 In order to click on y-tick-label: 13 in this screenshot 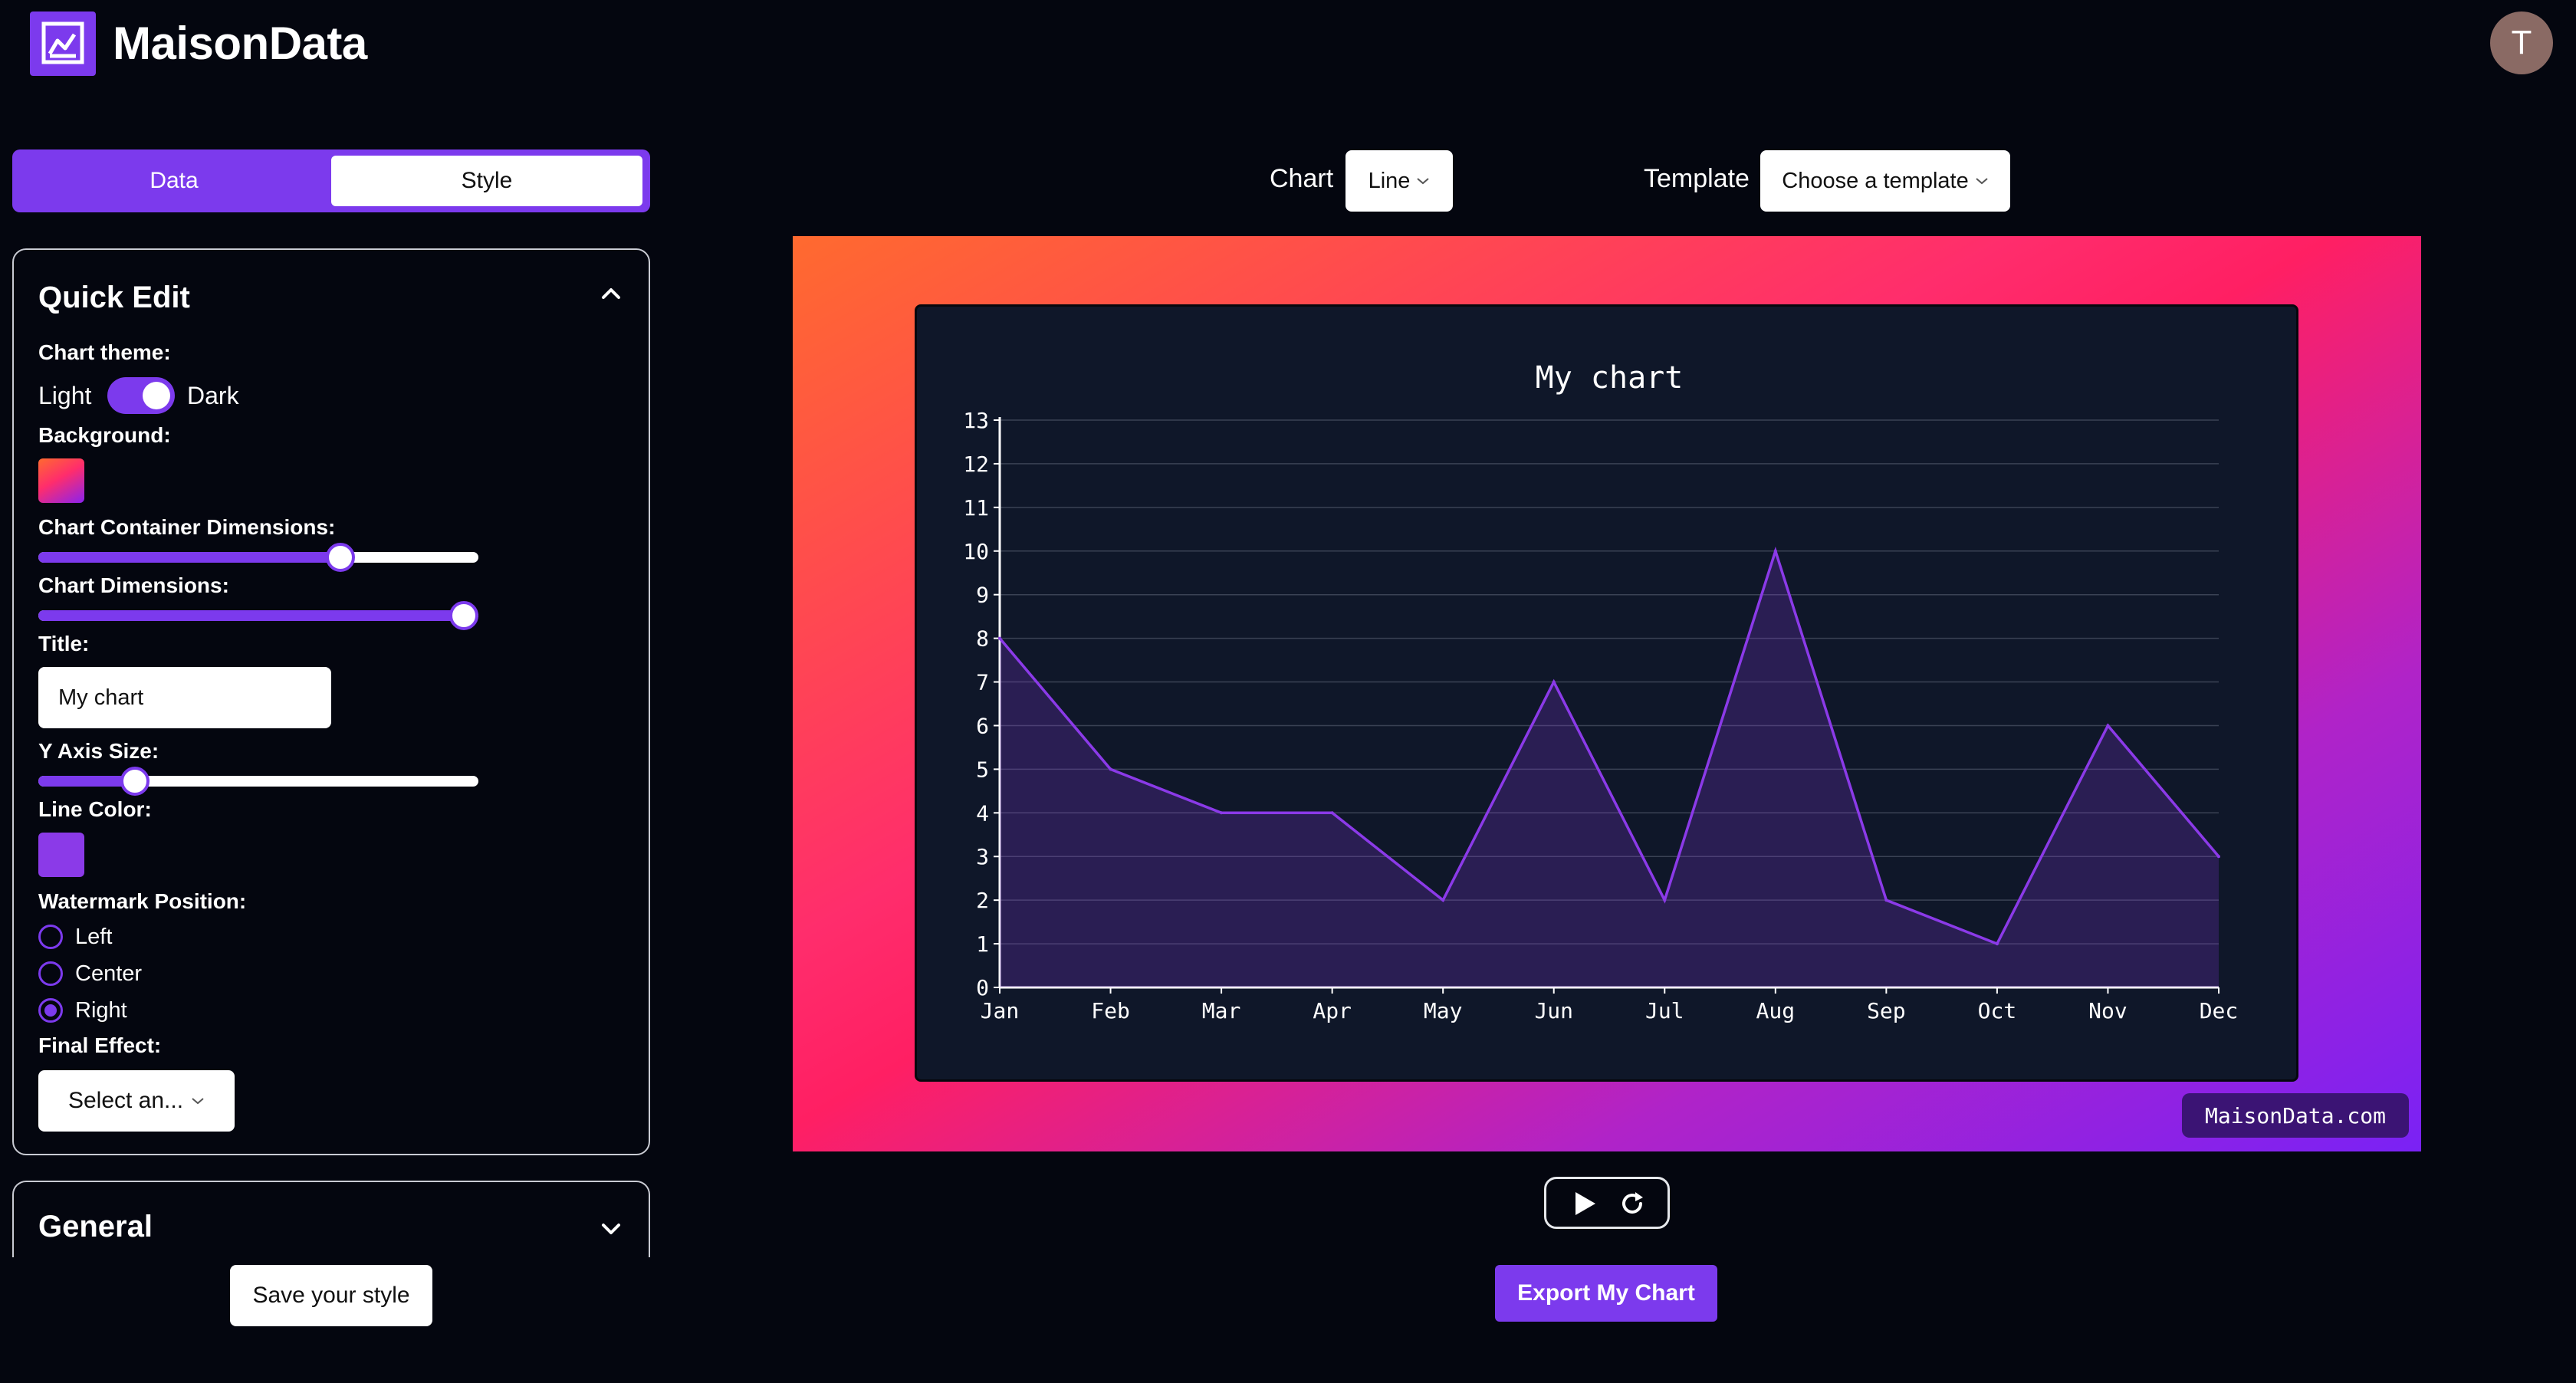, I will do `click(976, 420)`.